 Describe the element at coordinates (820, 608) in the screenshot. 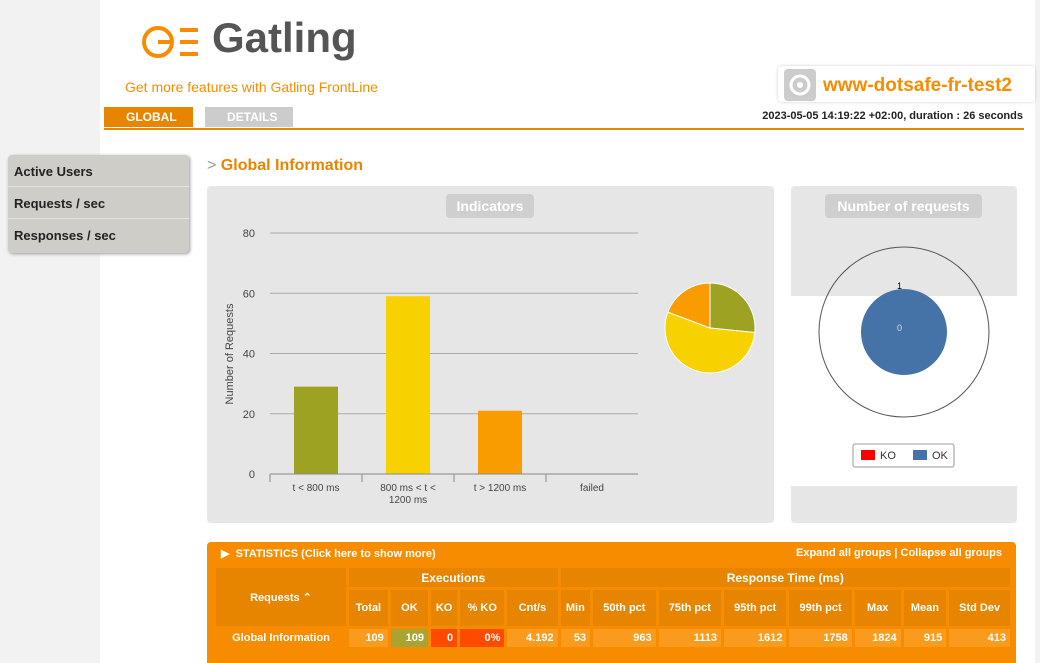

I see `col-header: 99th pct` at that location.